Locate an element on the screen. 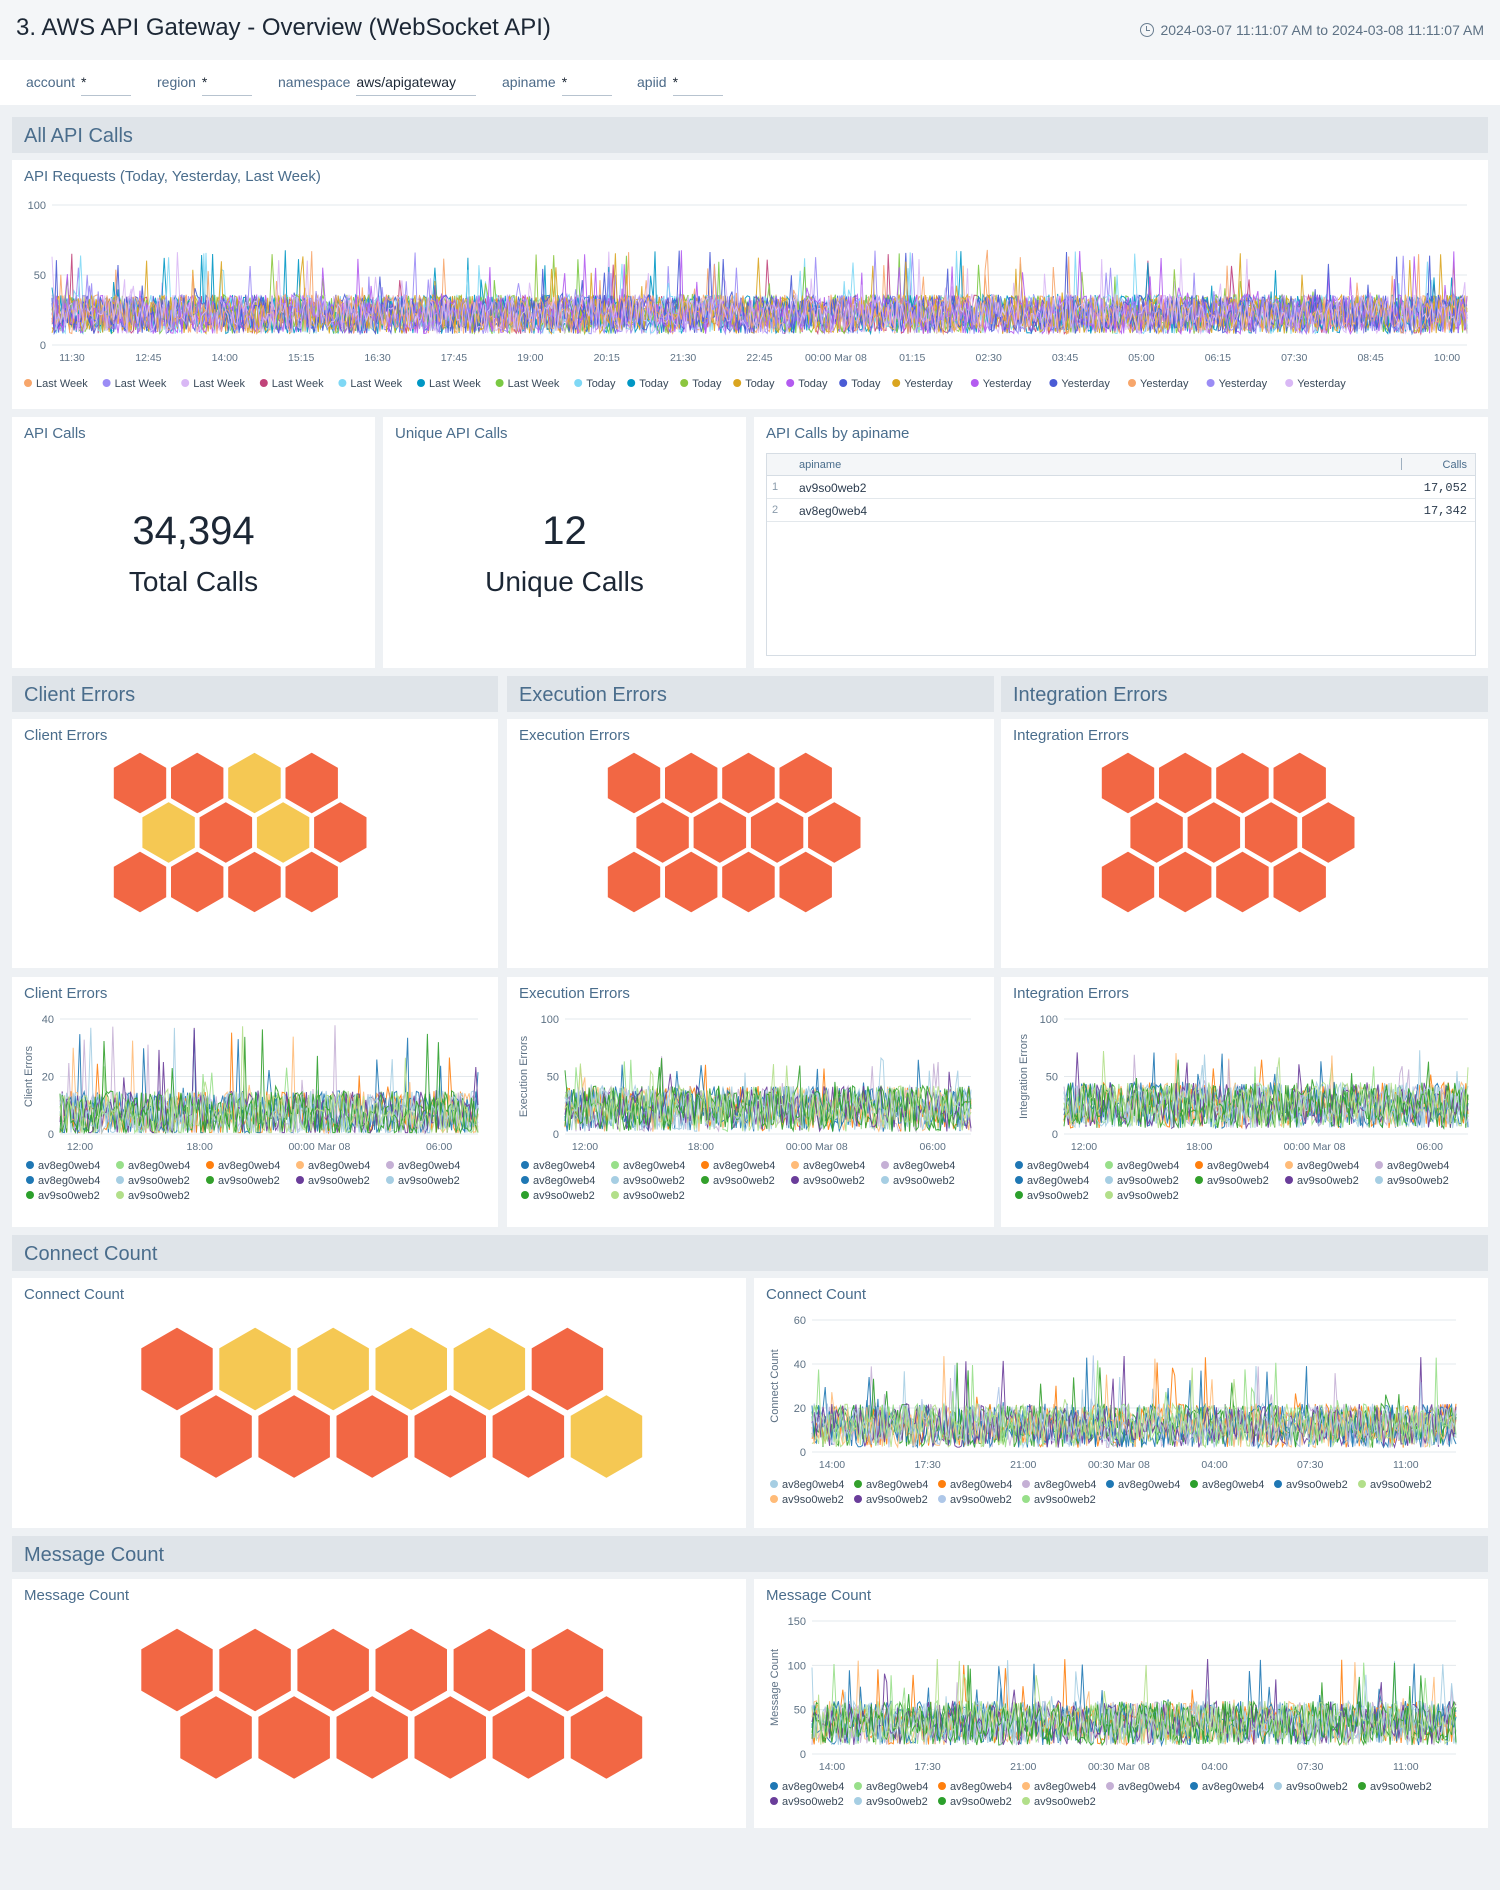 The width and height of the screenshot is (1500, 1890). table-row: 1 av9so0web2 17,052 is located at coordinates (1121, 487).